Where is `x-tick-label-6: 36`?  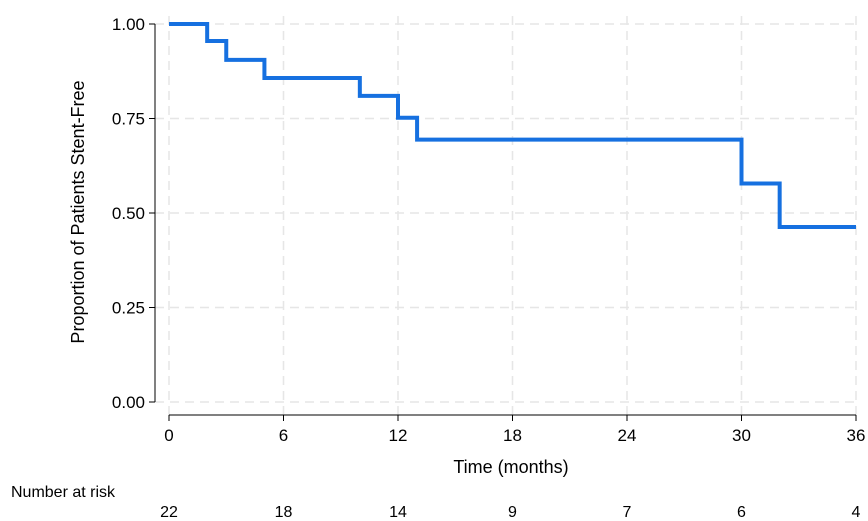 x-tick-label-6: 36 is located at coordinates (856, 435).